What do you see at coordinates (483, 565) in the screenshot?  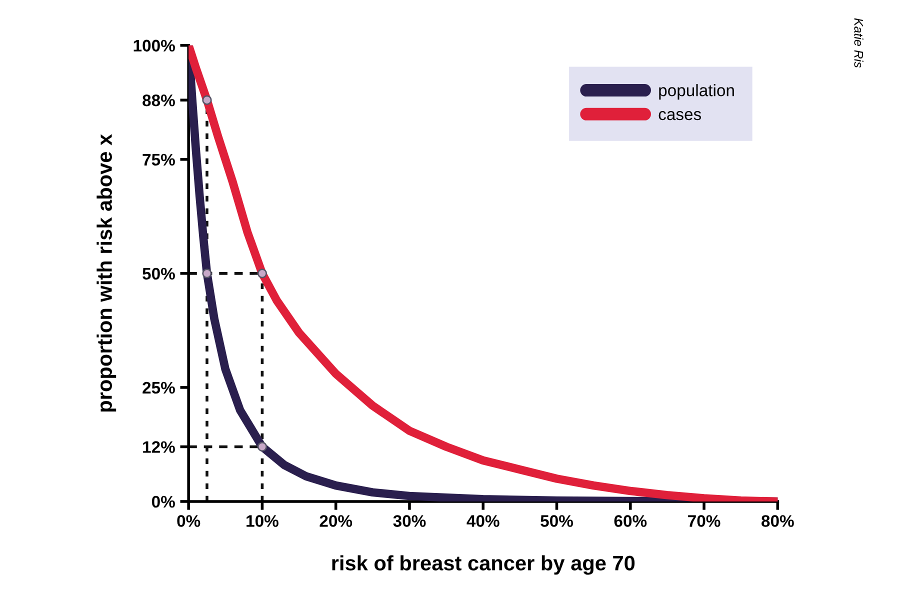 I see `x-axis-title: risk of breast cancer by age 70` at bounding box center [483, 565].